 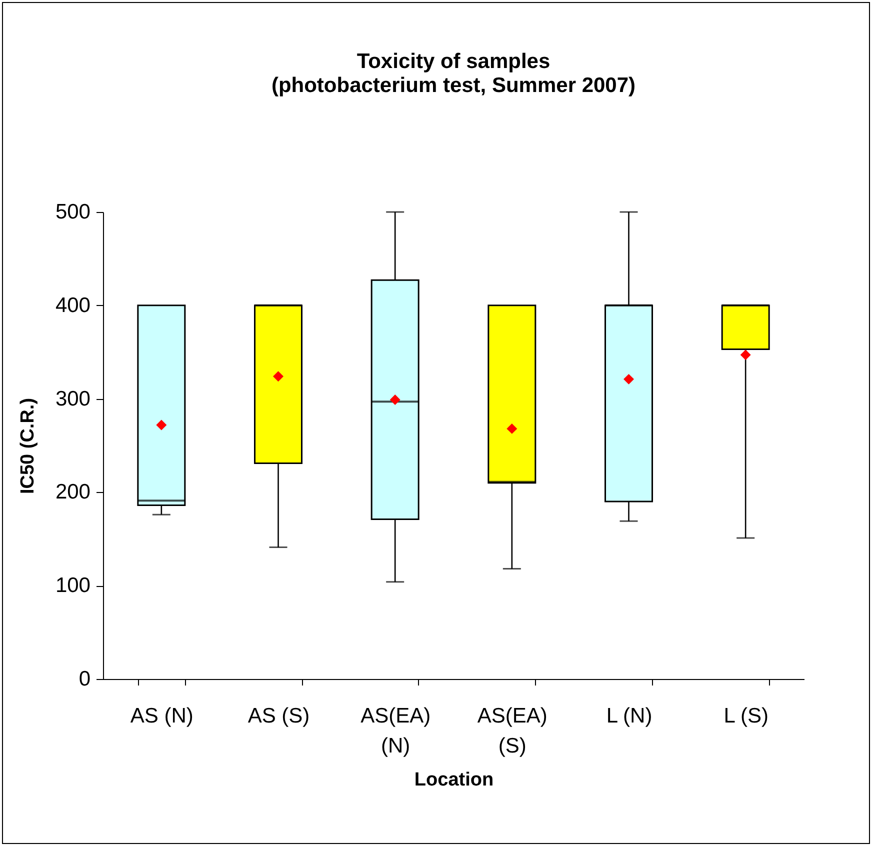 I want to click on x-axis-title: Location, so click(x=454, y=780).